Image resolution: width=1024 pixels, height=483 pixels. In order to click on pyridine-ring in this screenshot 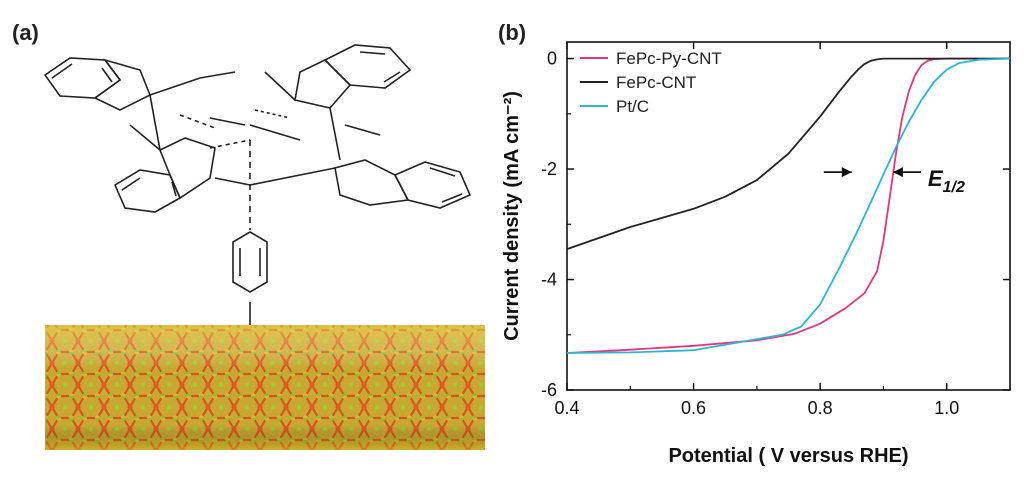, I will do `click(250, 262)`.